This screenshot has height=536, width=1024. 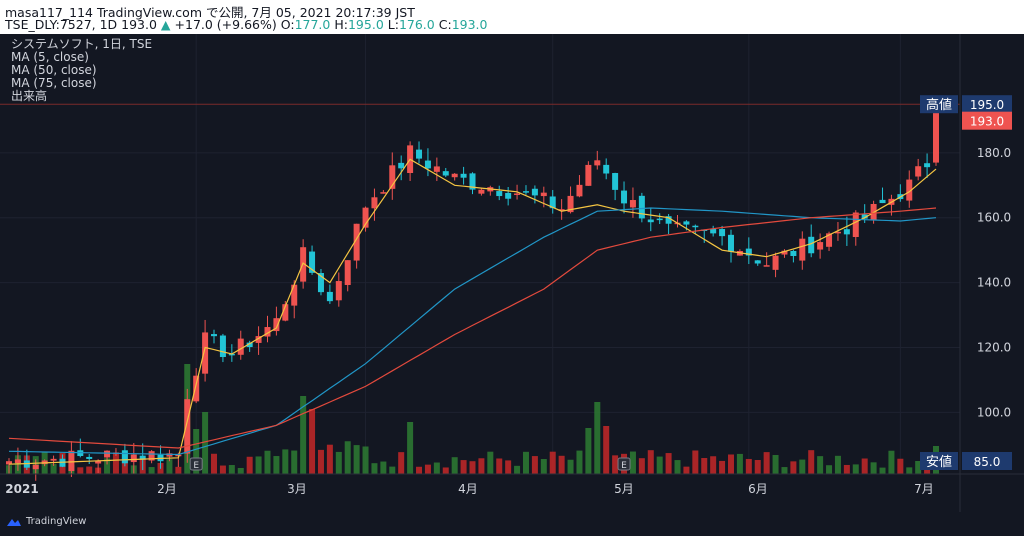 What do you see at coordinates (393, 24) in the screenshot?
I see `low-label: L:` at bounding box center [393, 24].